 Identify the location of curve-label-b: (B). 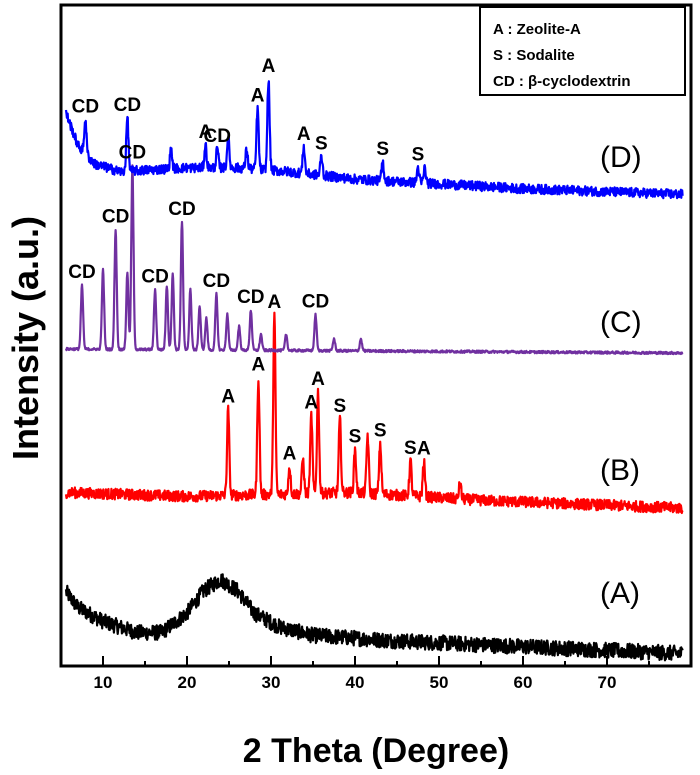
(620, 470).